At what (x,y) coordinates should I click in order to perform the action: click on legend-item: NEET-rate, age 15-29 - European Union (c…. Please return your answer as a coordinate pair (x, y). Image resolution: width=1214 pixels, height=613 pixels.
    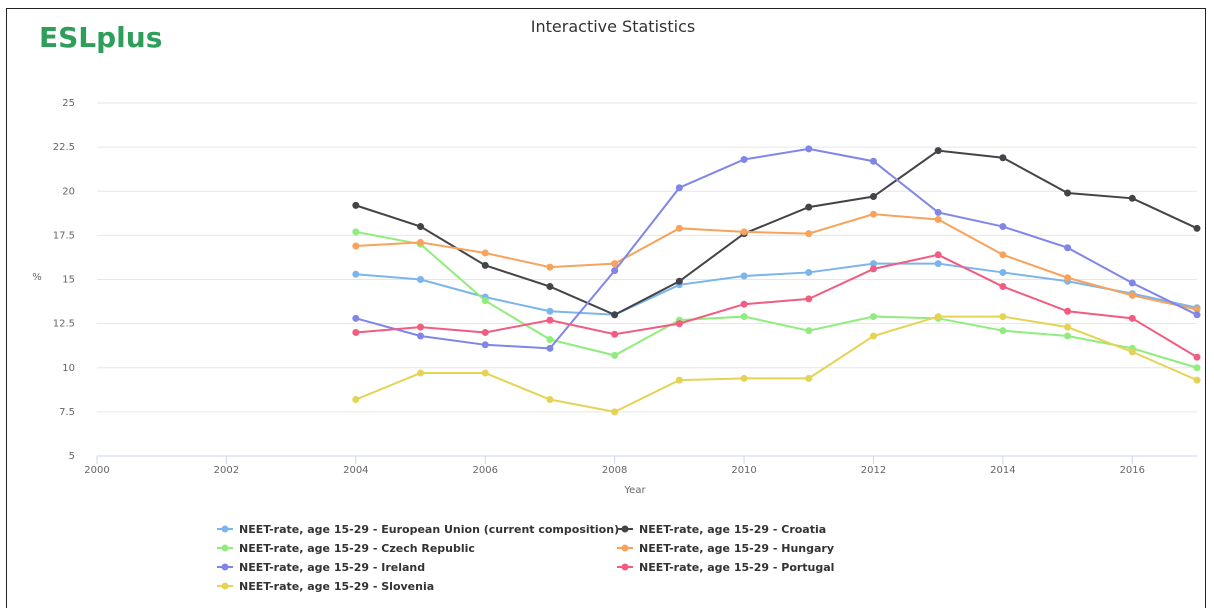
    Looking at the image, I should click on (418, 529).